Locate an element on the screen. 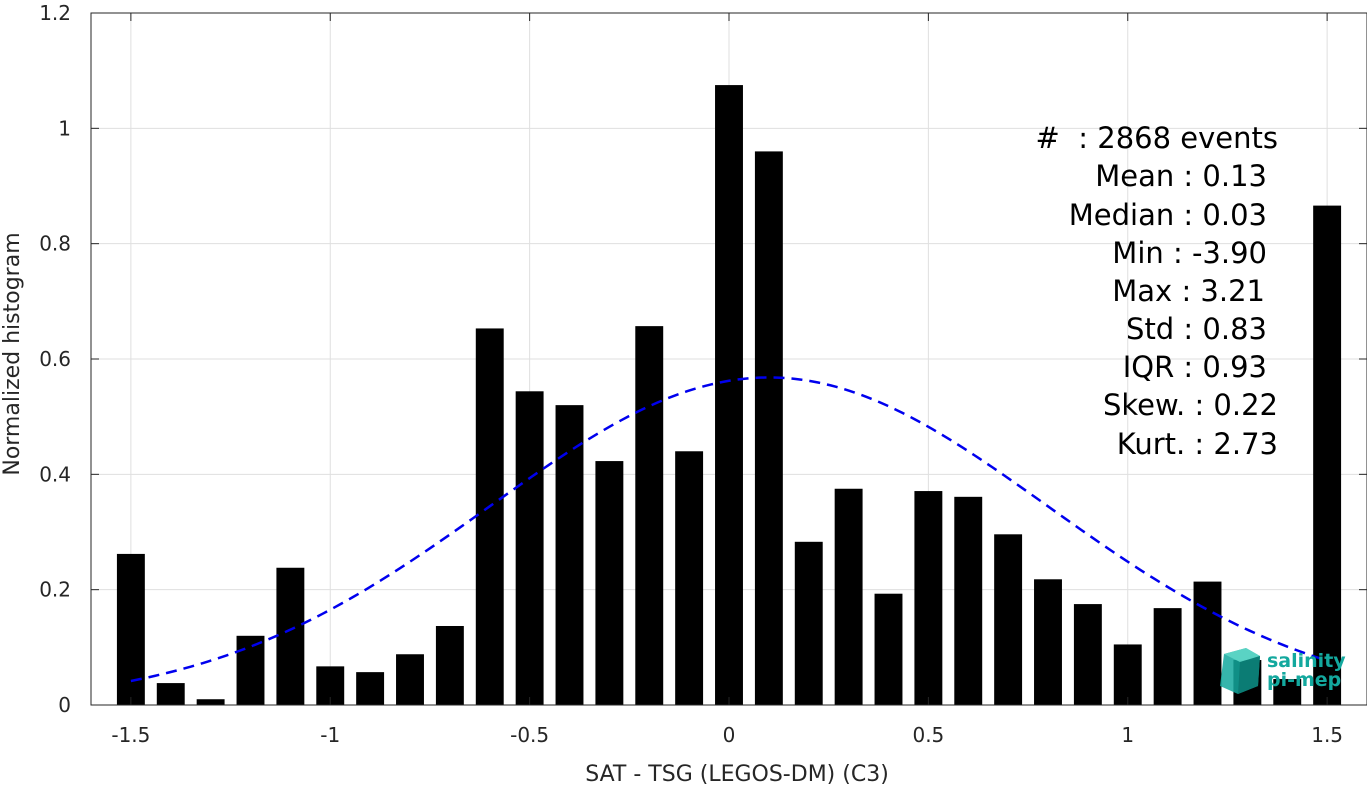 The height and width of the screenshot is (785, 1367). salinity-pi-mep-logo: salinity pi-mep is located at coordinates (1283, 671).